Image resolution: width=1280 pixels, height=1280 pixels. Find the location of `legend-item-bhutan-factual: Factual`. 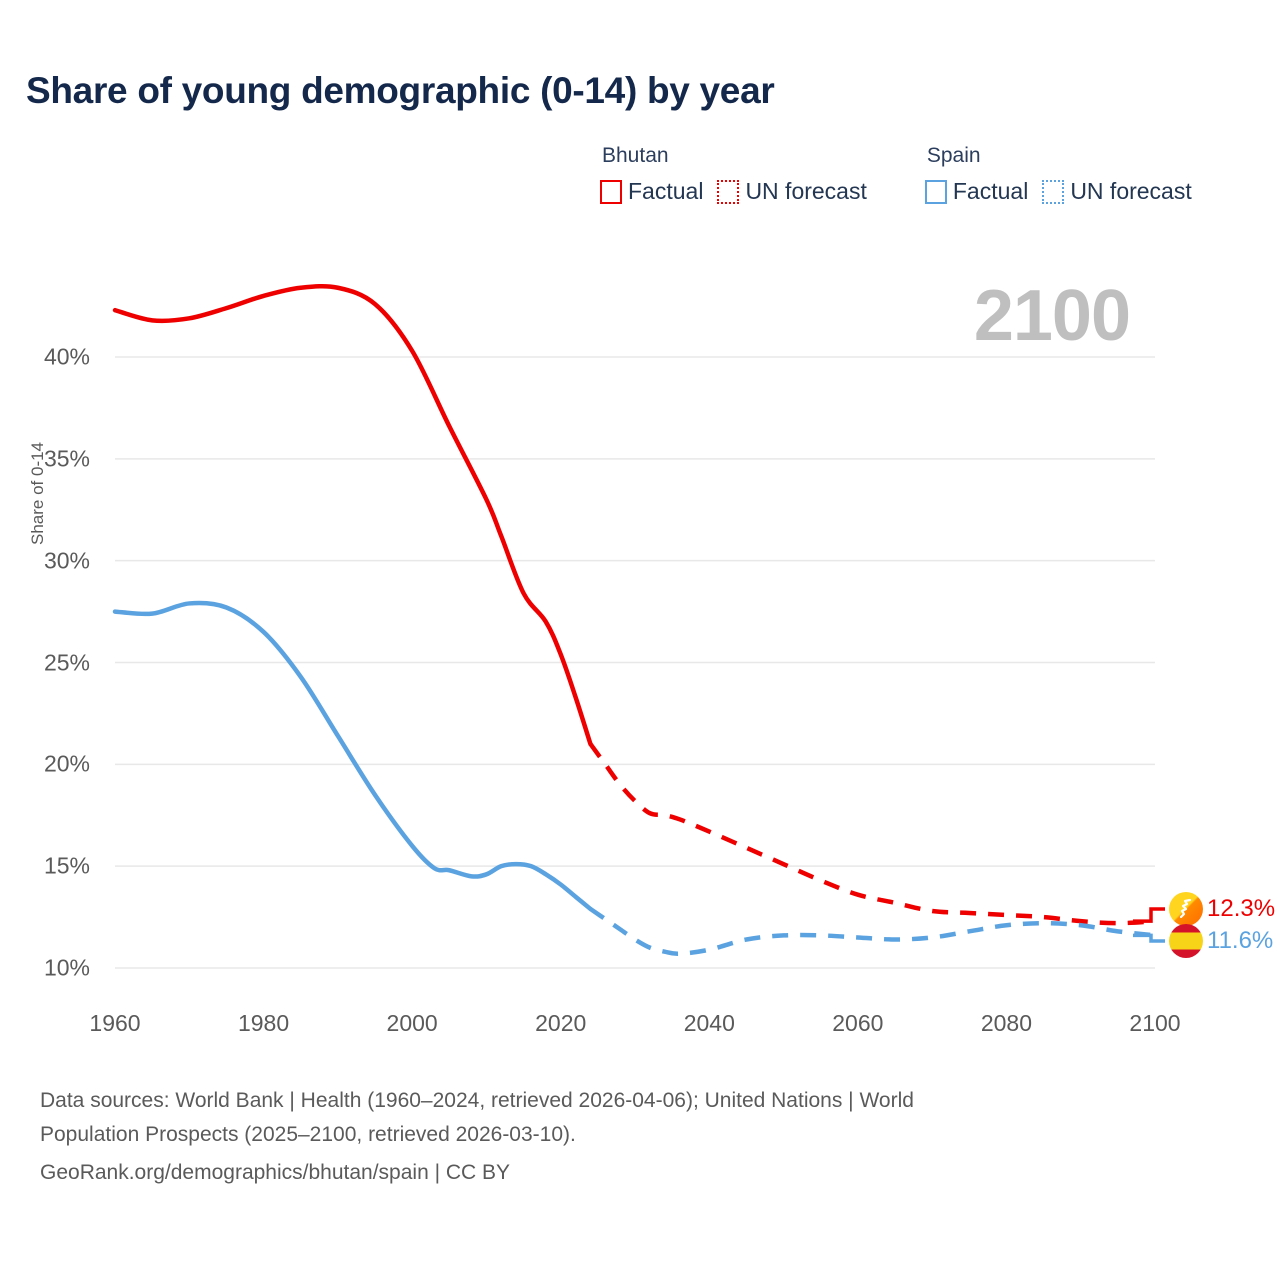

legend-item-bhutan-factual: Factual is located at coordinates (651, 191).